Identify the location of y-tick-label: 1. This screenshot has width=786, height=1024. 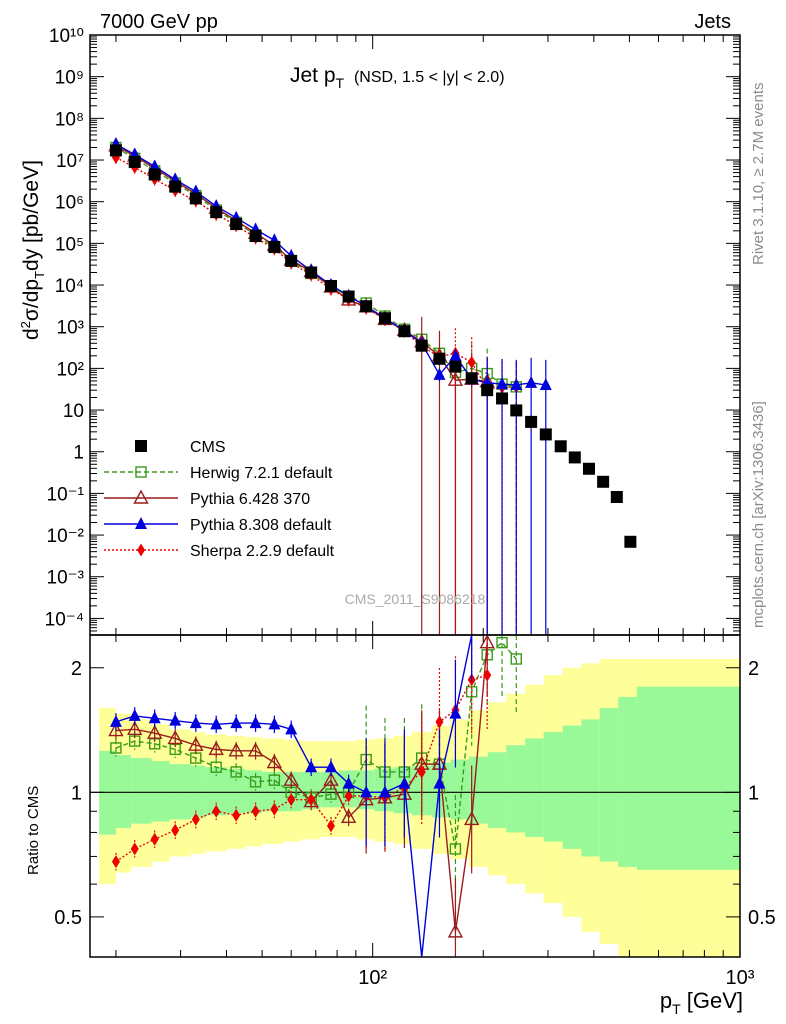
(78, 453).